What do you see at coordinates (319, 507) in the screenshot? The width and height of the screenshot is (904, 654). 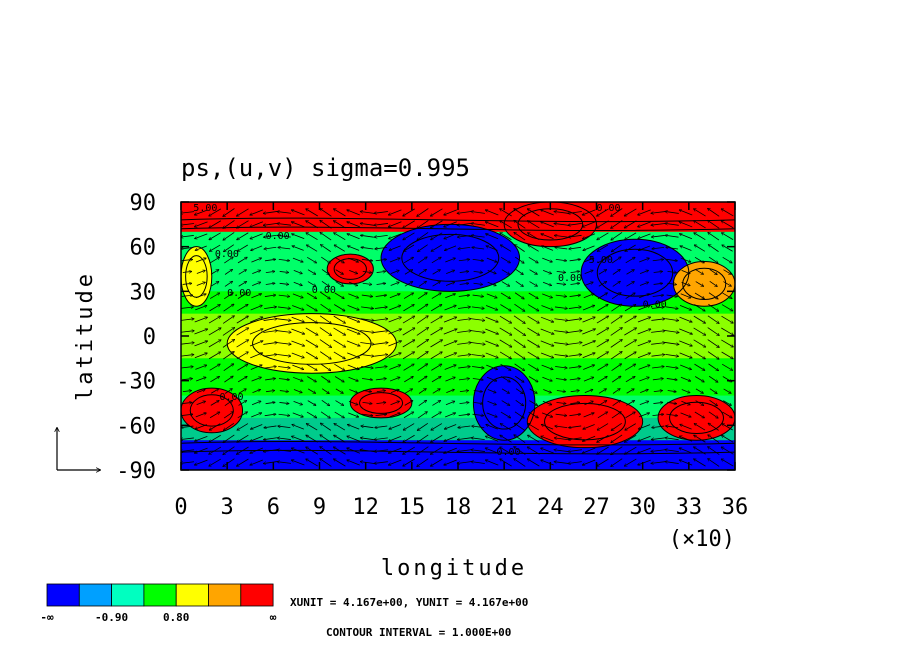 I see `x-tick-label: 9` at bounding box center [319, 507].